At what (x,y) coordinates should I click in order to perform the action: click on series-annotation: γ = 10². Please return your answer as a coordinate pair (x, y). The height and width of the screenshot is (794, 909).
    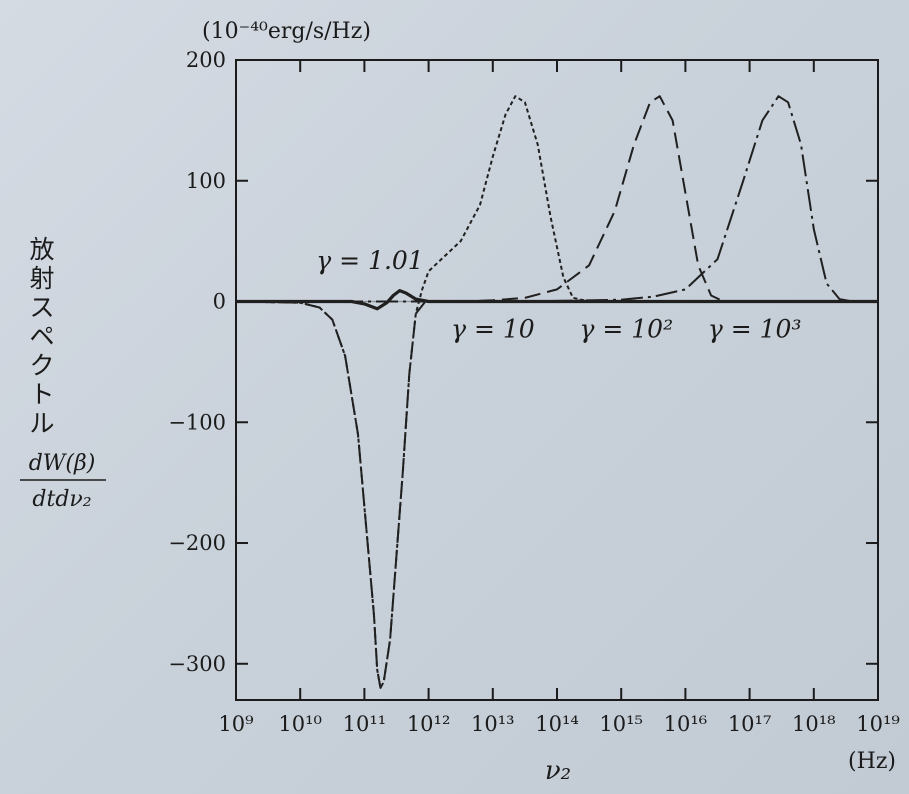
    Looking at the image, I should click on (626, 329).